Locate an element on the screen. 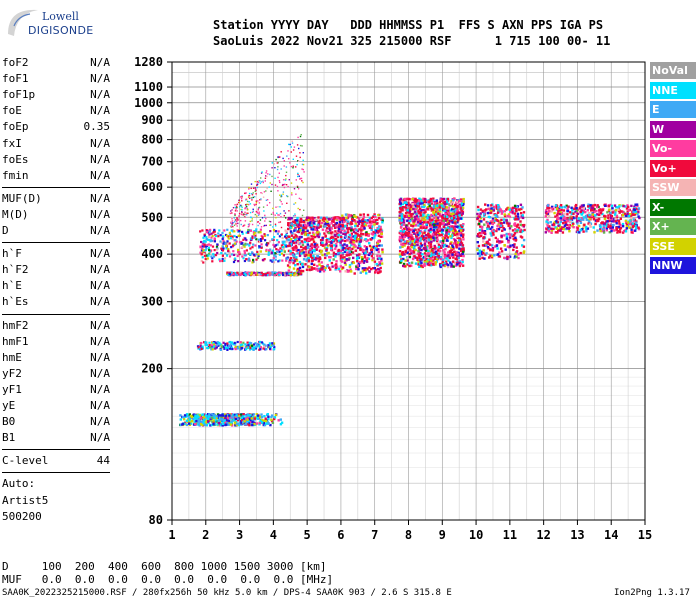 The height and width of the screenshot is (600, 700). parameter-row: foF2 N/A is located at coordinates (56, 63).